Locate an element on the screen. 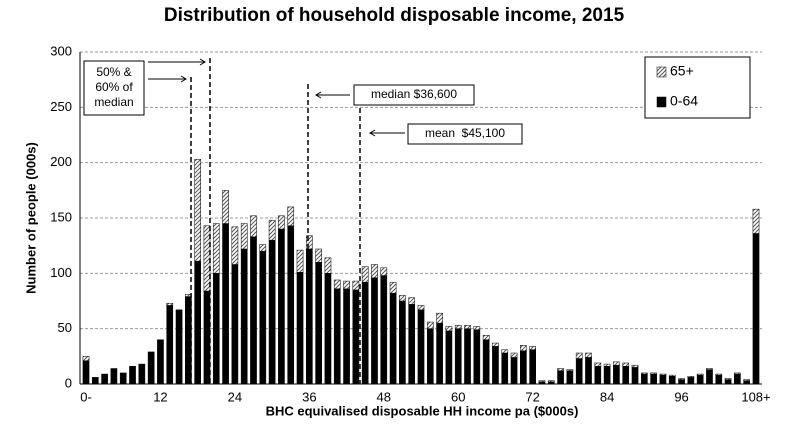 This screenshot has width=788, height=440. annotation: mean $45,100 is located at coordinates (465, 133).